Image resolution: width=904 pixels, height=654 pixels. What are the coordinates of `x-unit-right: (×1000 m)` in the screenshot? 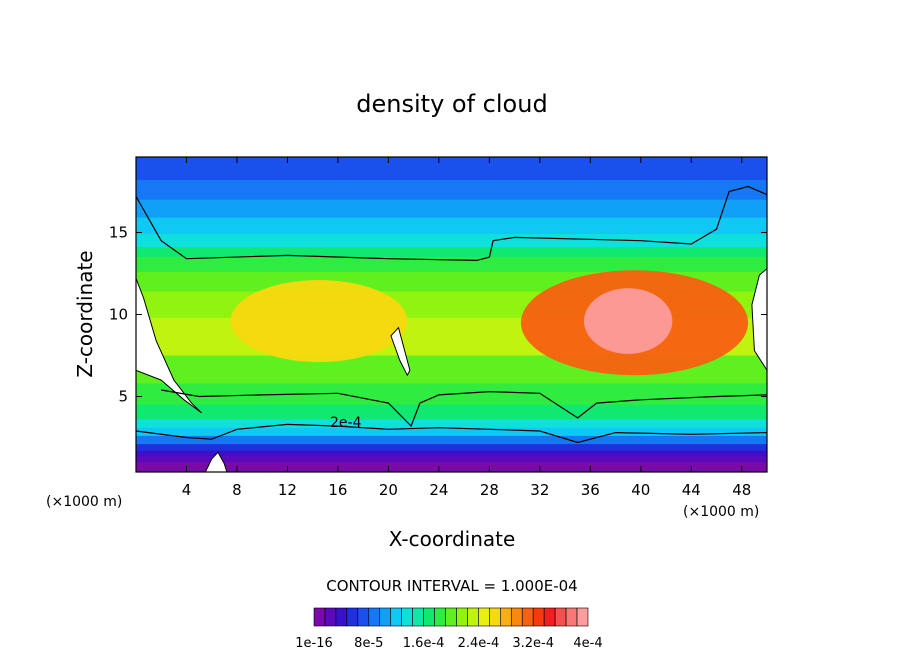 It's located at (721, 512).